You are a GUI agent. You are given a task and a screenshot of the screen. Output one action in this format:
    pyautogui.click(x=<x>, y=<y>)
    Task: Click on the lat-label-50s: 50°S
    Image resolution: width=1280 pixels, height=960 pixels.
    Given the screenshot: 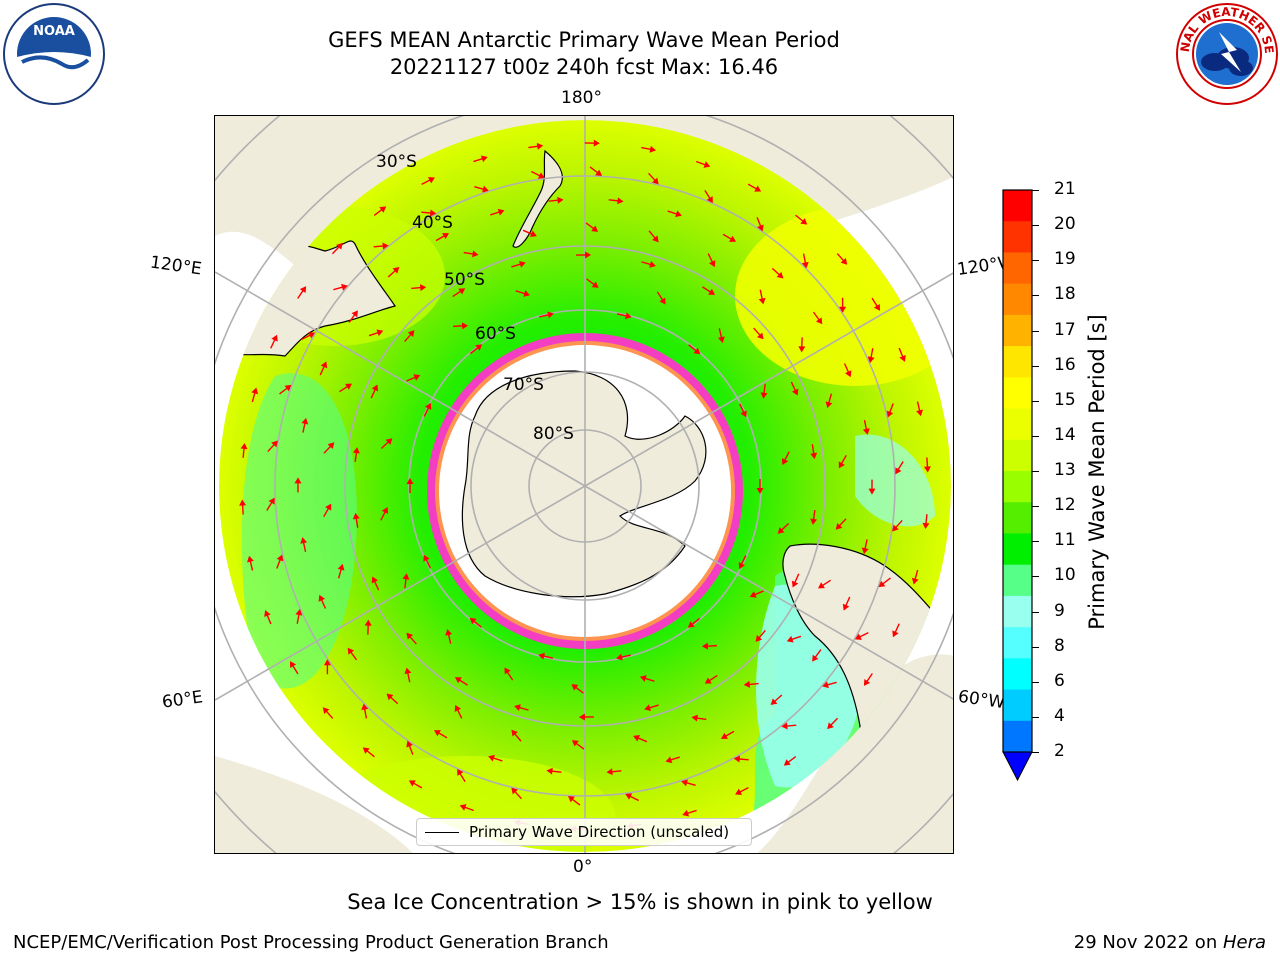 What is the action you would take?
    pyautogui.click(x=464, y=280)
    